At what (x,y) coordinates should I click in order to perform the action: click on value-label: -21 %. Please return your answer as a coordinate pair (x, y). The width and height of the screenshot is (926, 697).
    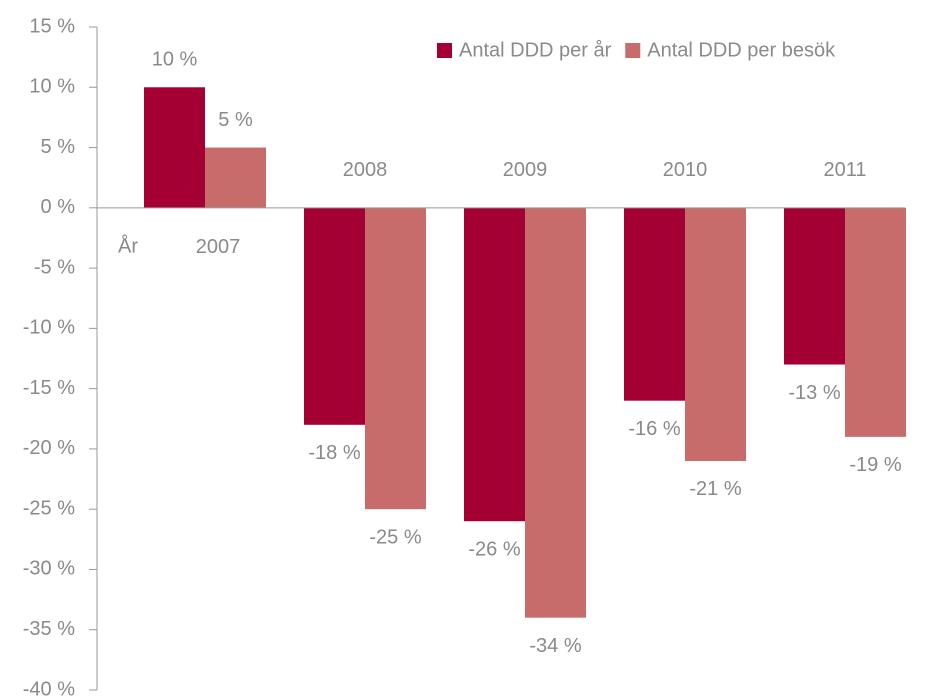
    Looking at the image, I should click on (715, 489).